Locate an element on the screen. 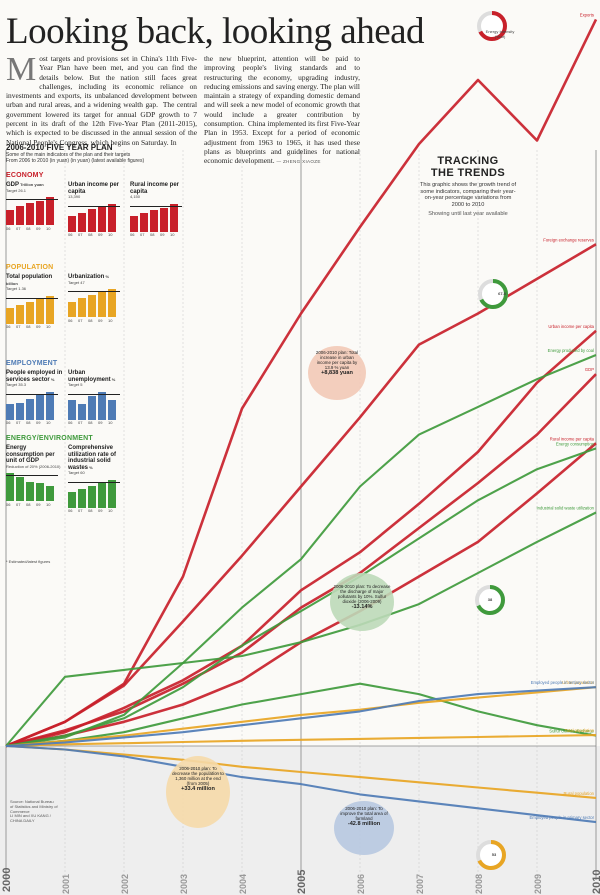 This screenshot has width=600, height=895. mini-chart: Urban unemployment % Target 5 06 07 08 09 10 is located at coordinates (97, 398).